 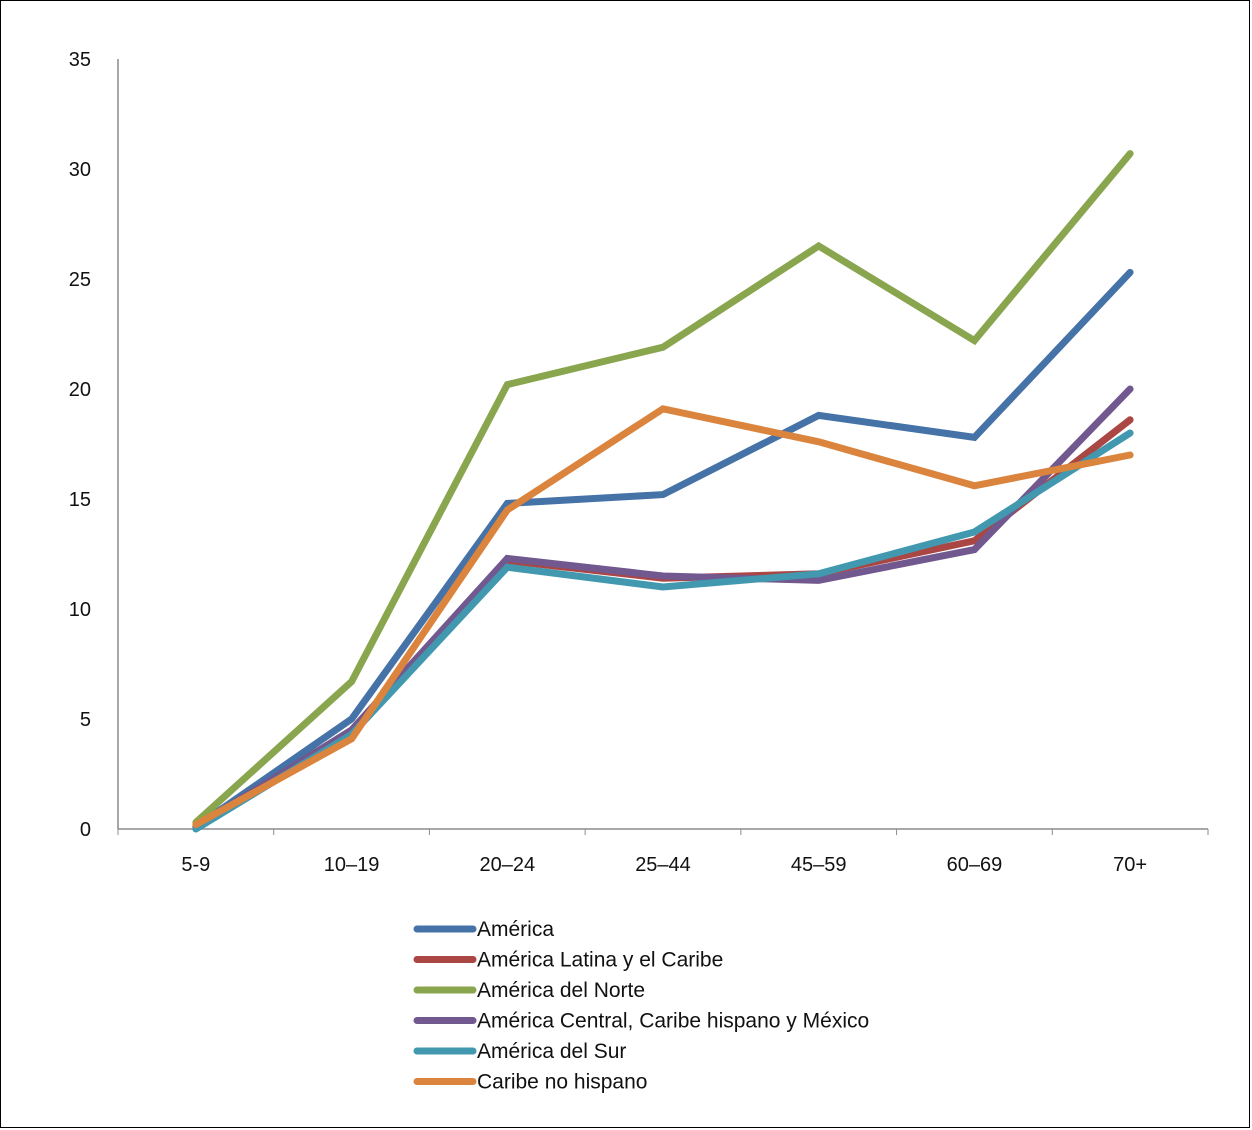 I want to click on legend-item: Caribe no hispano, so click(x=530, y=1082).